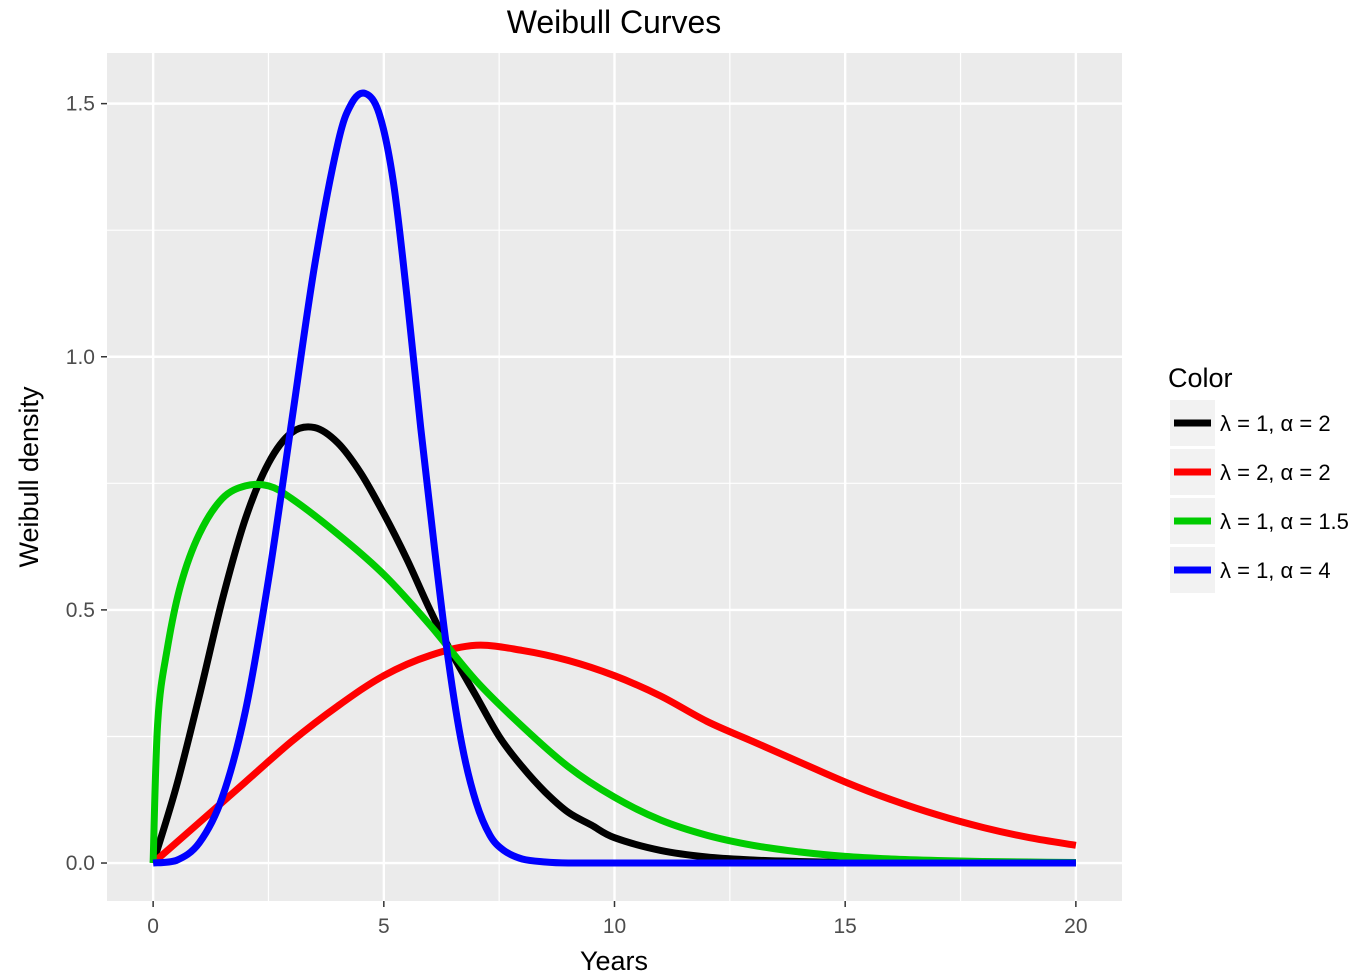 The height and width of the screenshot is (977, 1372). I want to click on y-tick-label: 0.0, so click(80, 863).